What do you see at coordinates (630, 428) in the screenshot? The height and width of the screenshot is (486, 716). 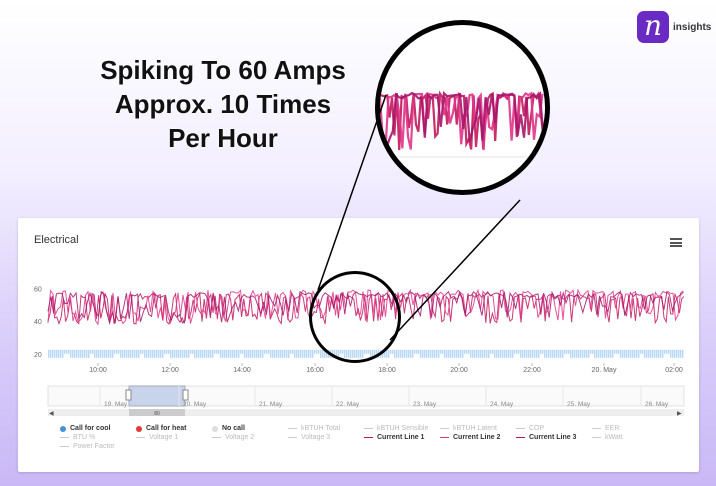 I see `legend-item: EER` at bounding box center [630, 428].